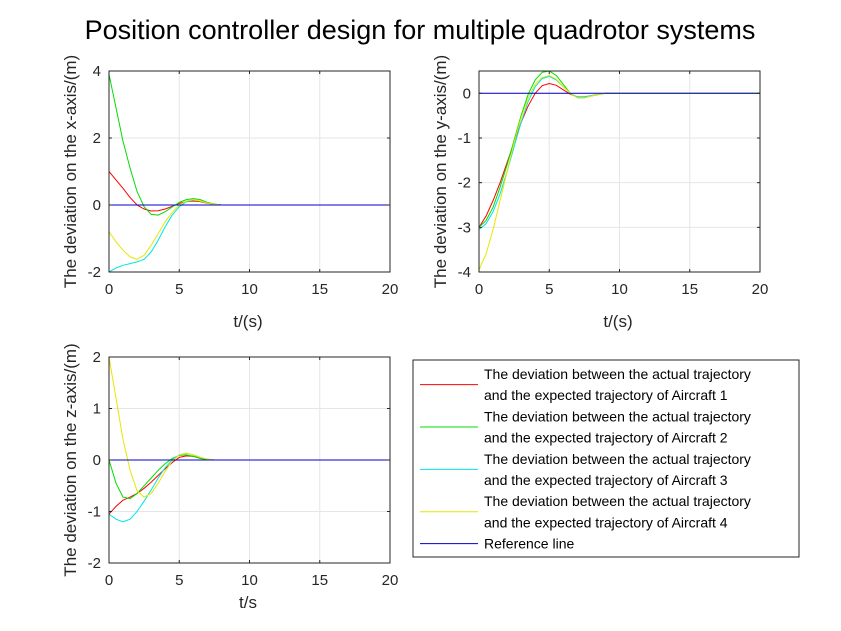 The height and width of the screenshot is (631, 841). What do you see at coordinates (97, 71) in the screenshot?
I see `y-tick-label: 4` at bounding box center [97, 71].